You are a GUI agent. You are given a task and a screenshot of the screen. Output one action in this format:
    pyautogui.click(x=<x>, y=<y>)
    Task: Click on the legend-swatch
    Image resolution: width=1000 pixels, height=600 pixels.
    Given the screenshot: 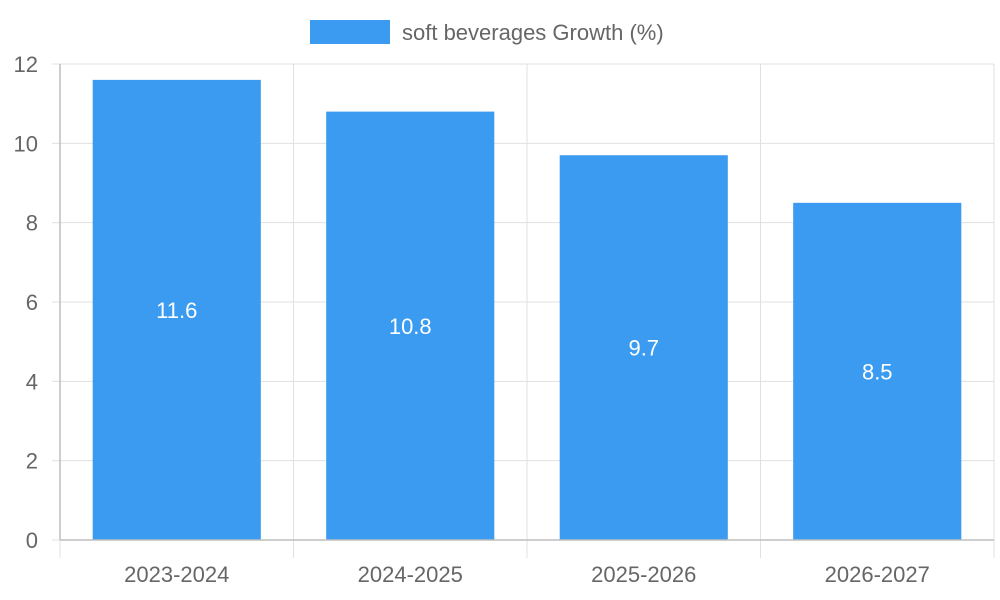 What is the action you would take?
    pyautogui.click(x=350, y=32)
    